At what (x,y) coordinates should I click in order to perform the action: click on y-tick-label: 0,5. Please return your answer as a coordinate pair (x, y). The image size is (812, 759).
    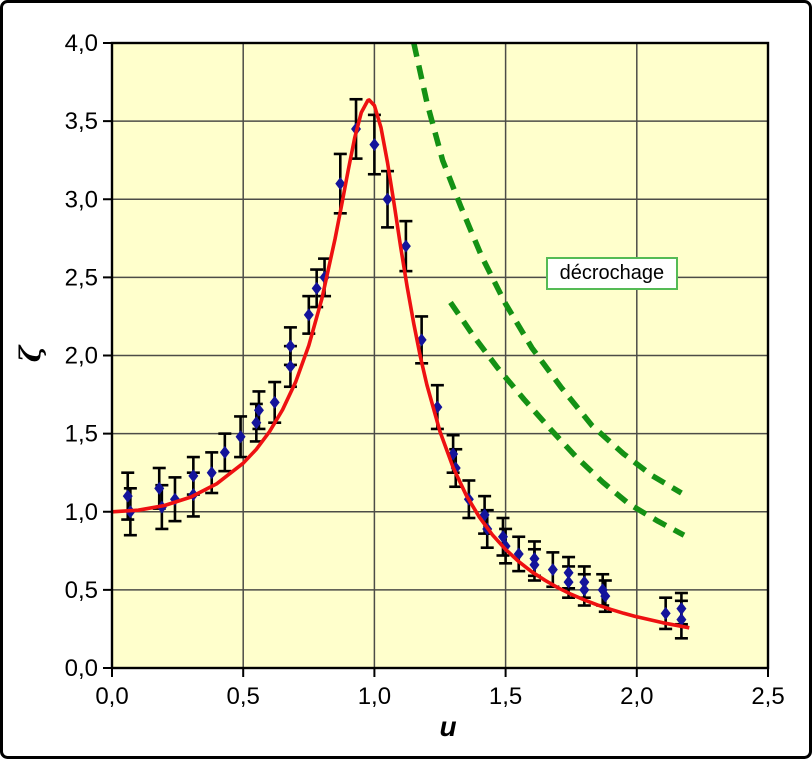
    Looking at the image, I should click on (81, 590).